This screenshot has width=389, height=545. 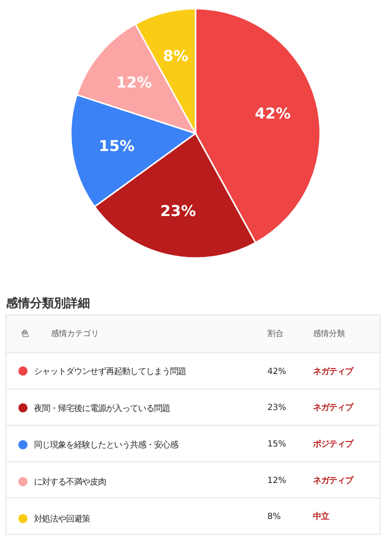 I want to click on text: 12%, so click(x=276, y=479).